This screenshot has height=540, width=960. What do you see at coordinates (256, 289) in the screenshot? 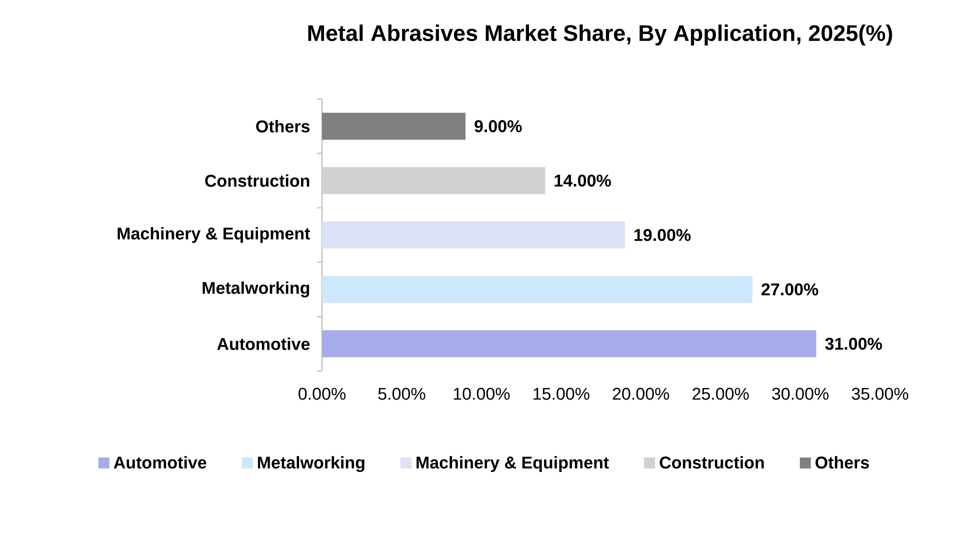
I see `y-tick-label: Metalworking` at bounding box center [256, 289].